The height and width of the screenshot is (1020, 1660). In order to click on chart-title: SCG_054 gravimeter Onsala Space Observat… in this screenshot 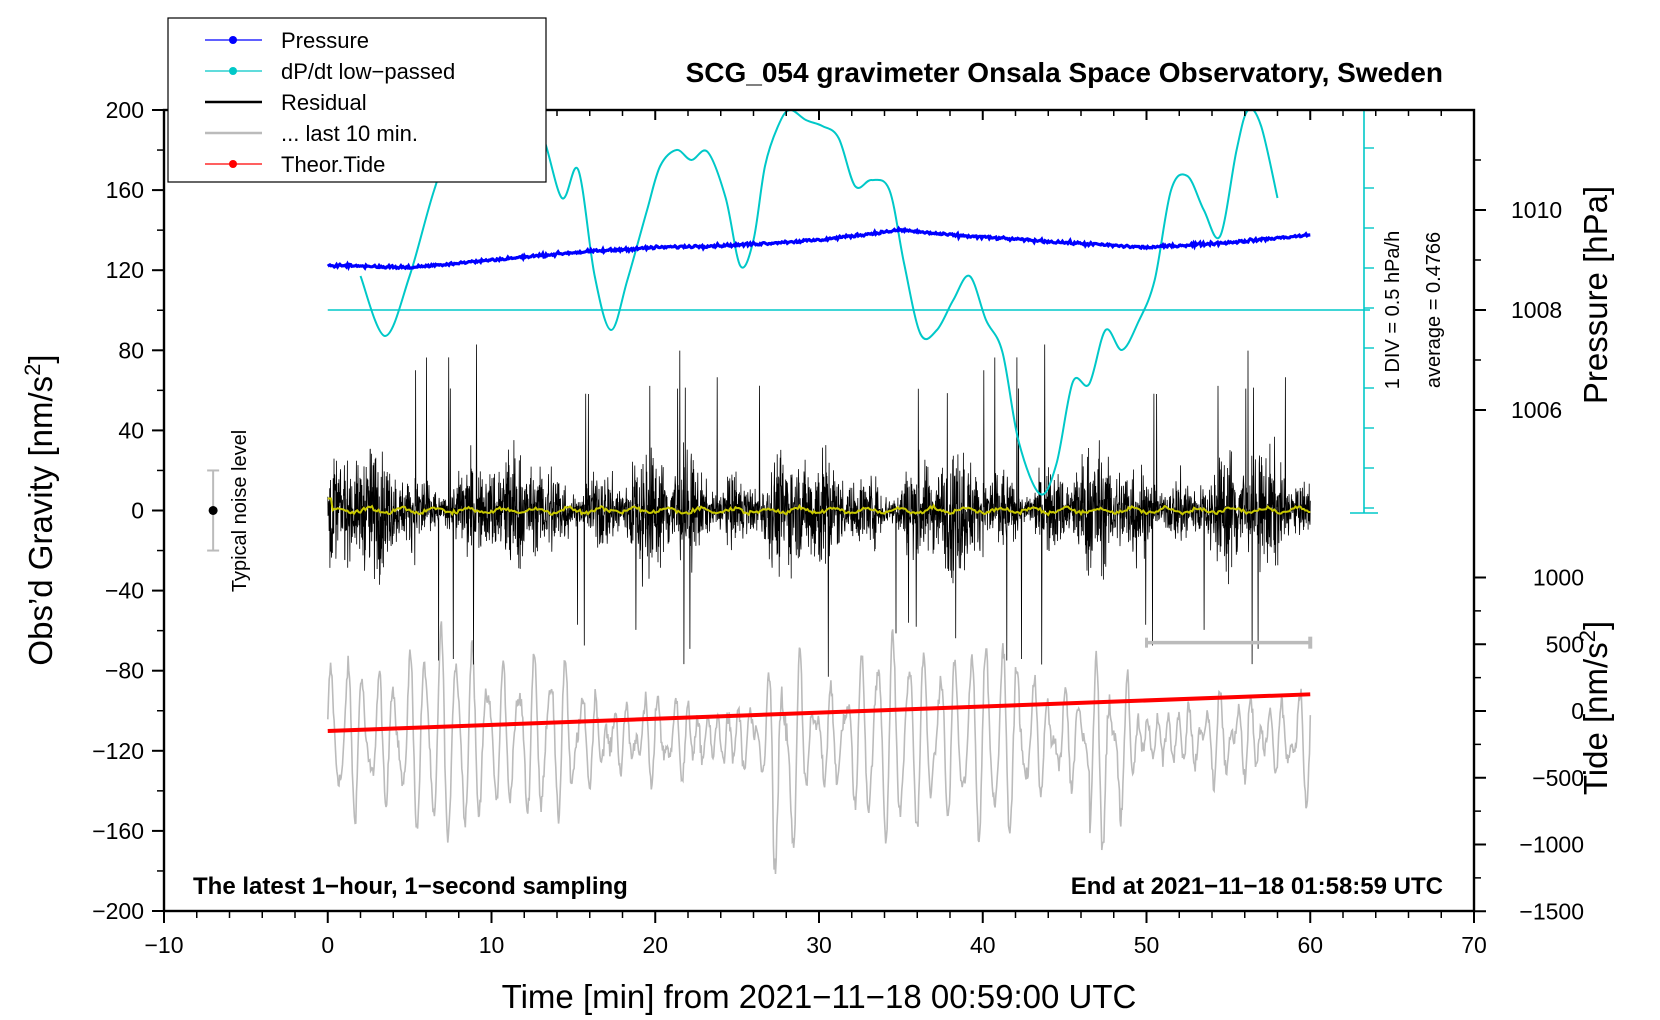, I will do `click(1064, 72)`.